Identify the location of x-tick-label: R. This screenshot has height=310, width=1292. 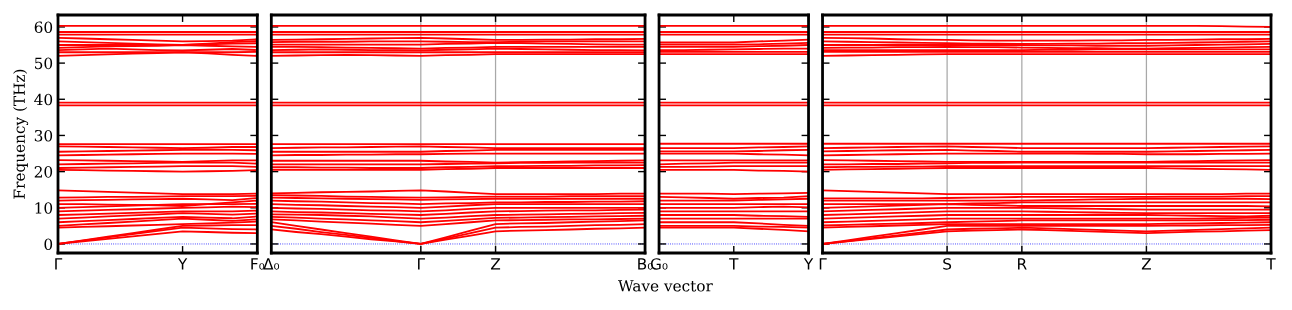
(1022, 264).